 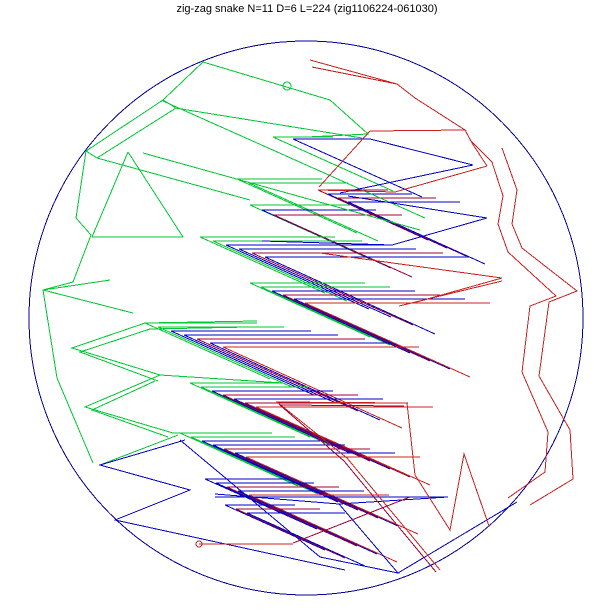 I want to click on path-start-marker, so click(x=287, y=86).